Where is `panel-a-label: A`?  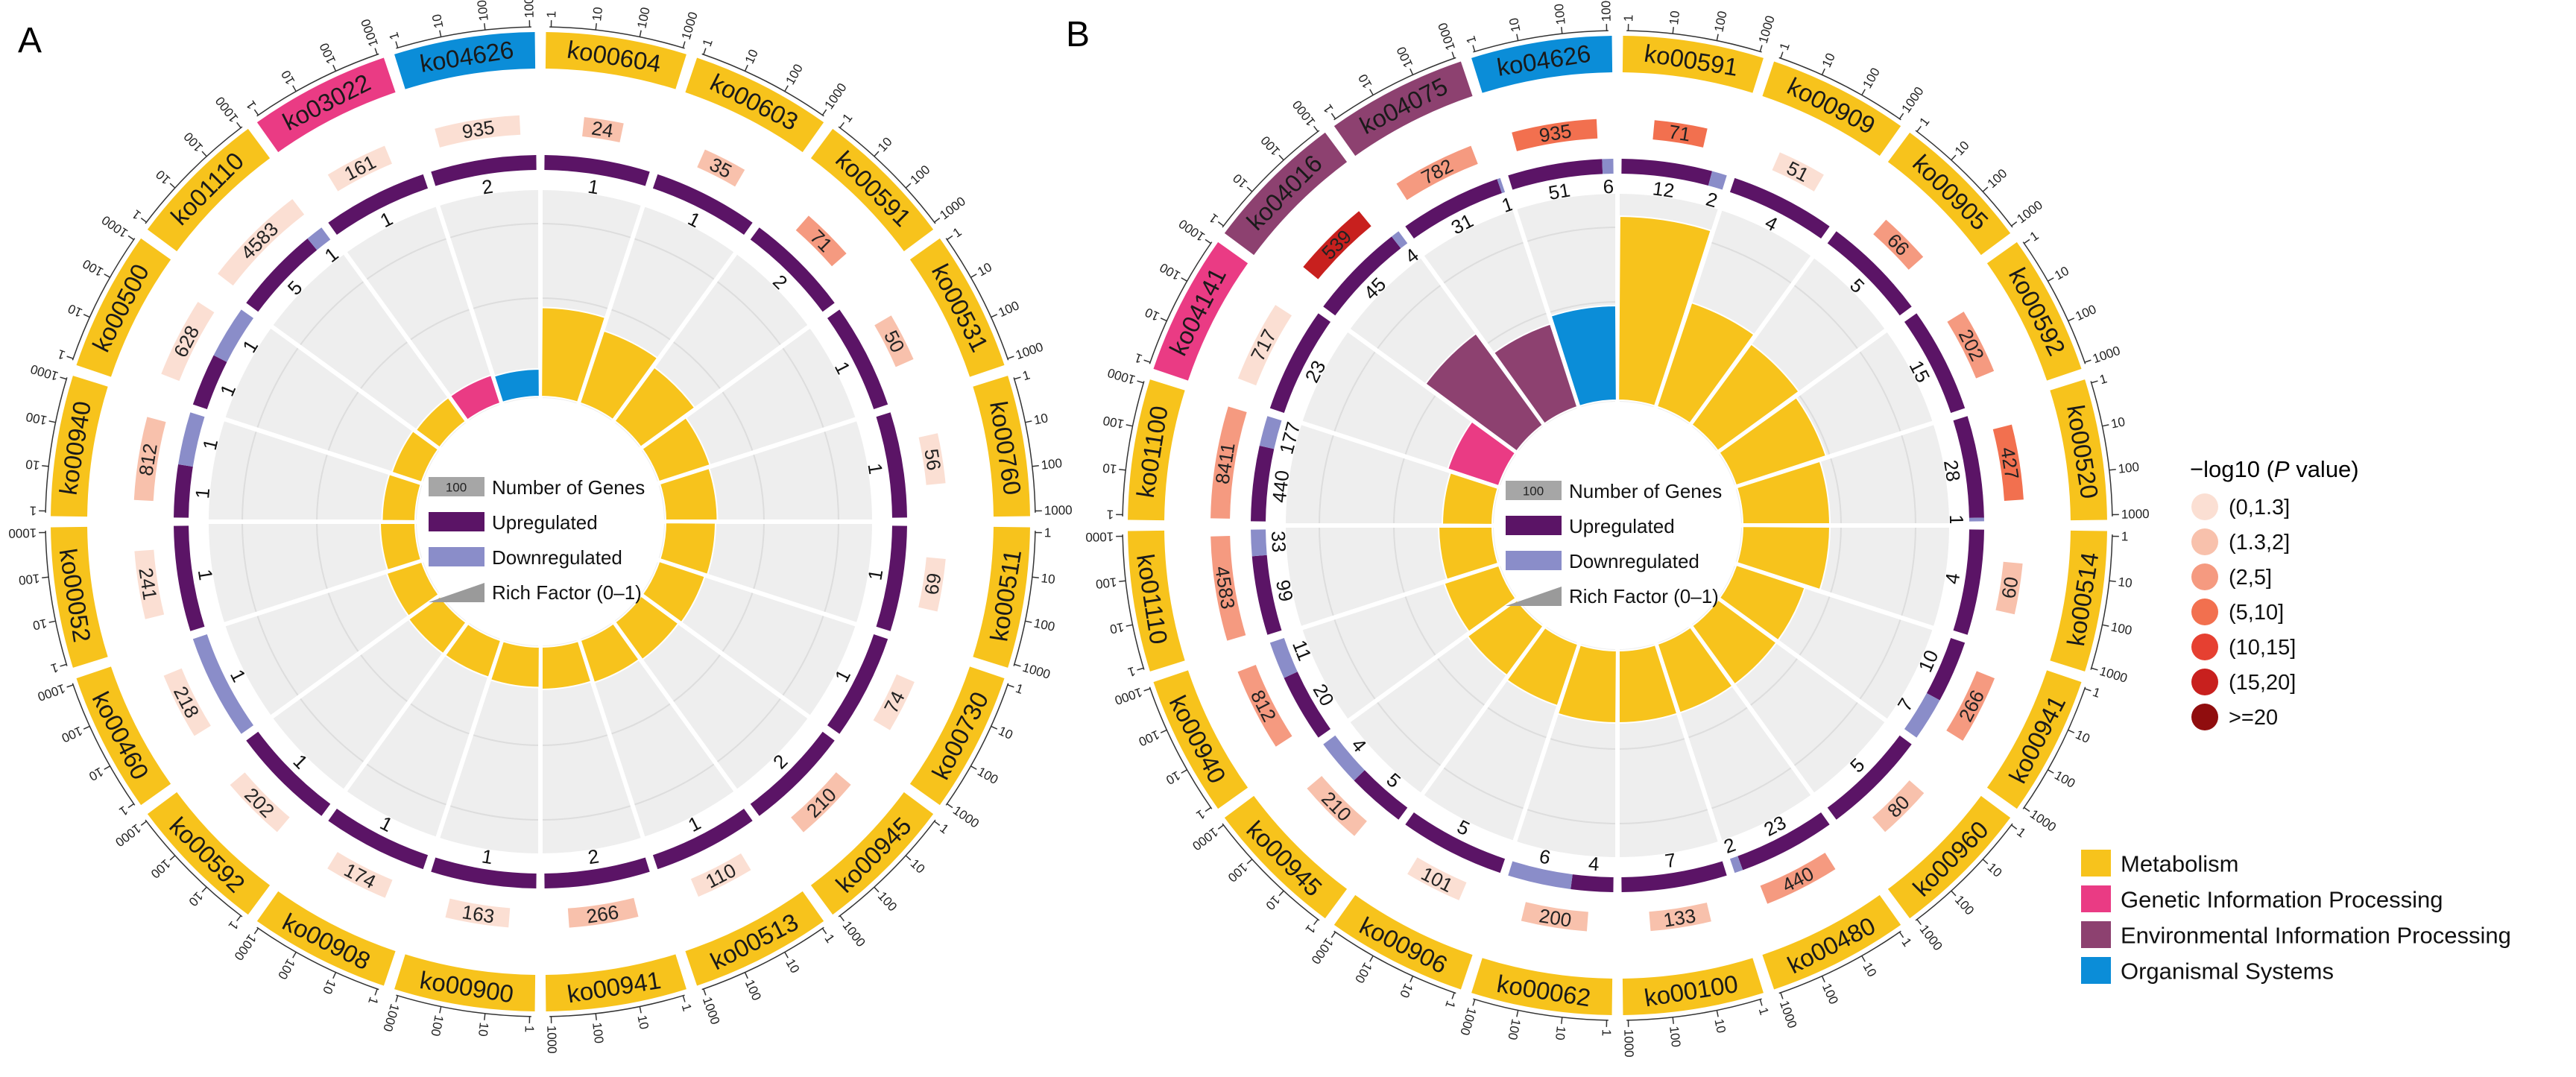 panel-a-label: A is located at coordinates (30, 40).